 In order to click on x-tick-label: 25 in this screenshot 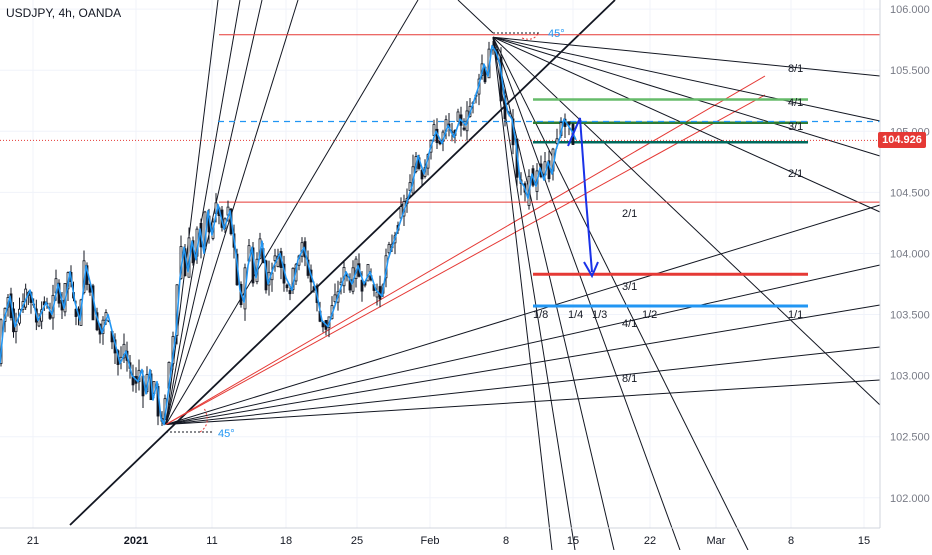, I will do `click(357, 541)`.